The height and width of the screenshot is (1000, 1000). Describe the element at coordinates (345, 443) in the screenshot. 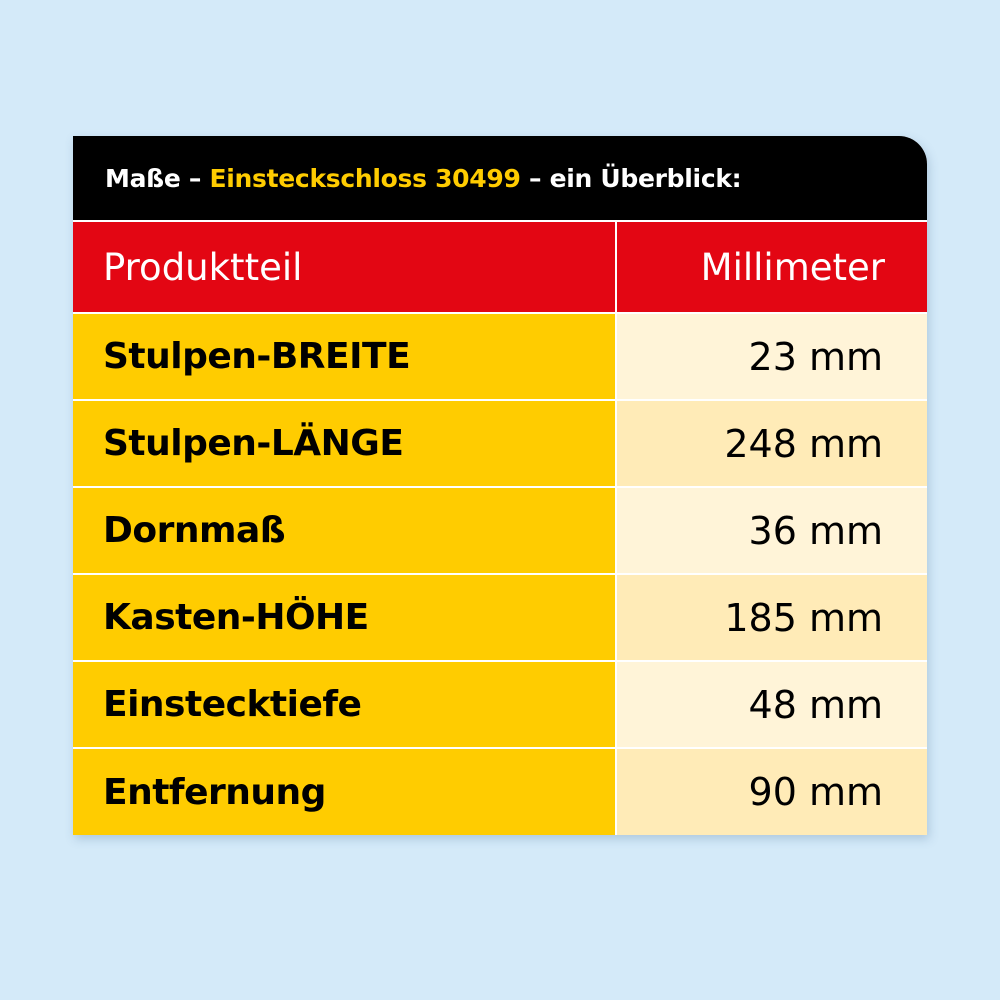

I see `part-name: Stulpen-LÄNGE` at that location.